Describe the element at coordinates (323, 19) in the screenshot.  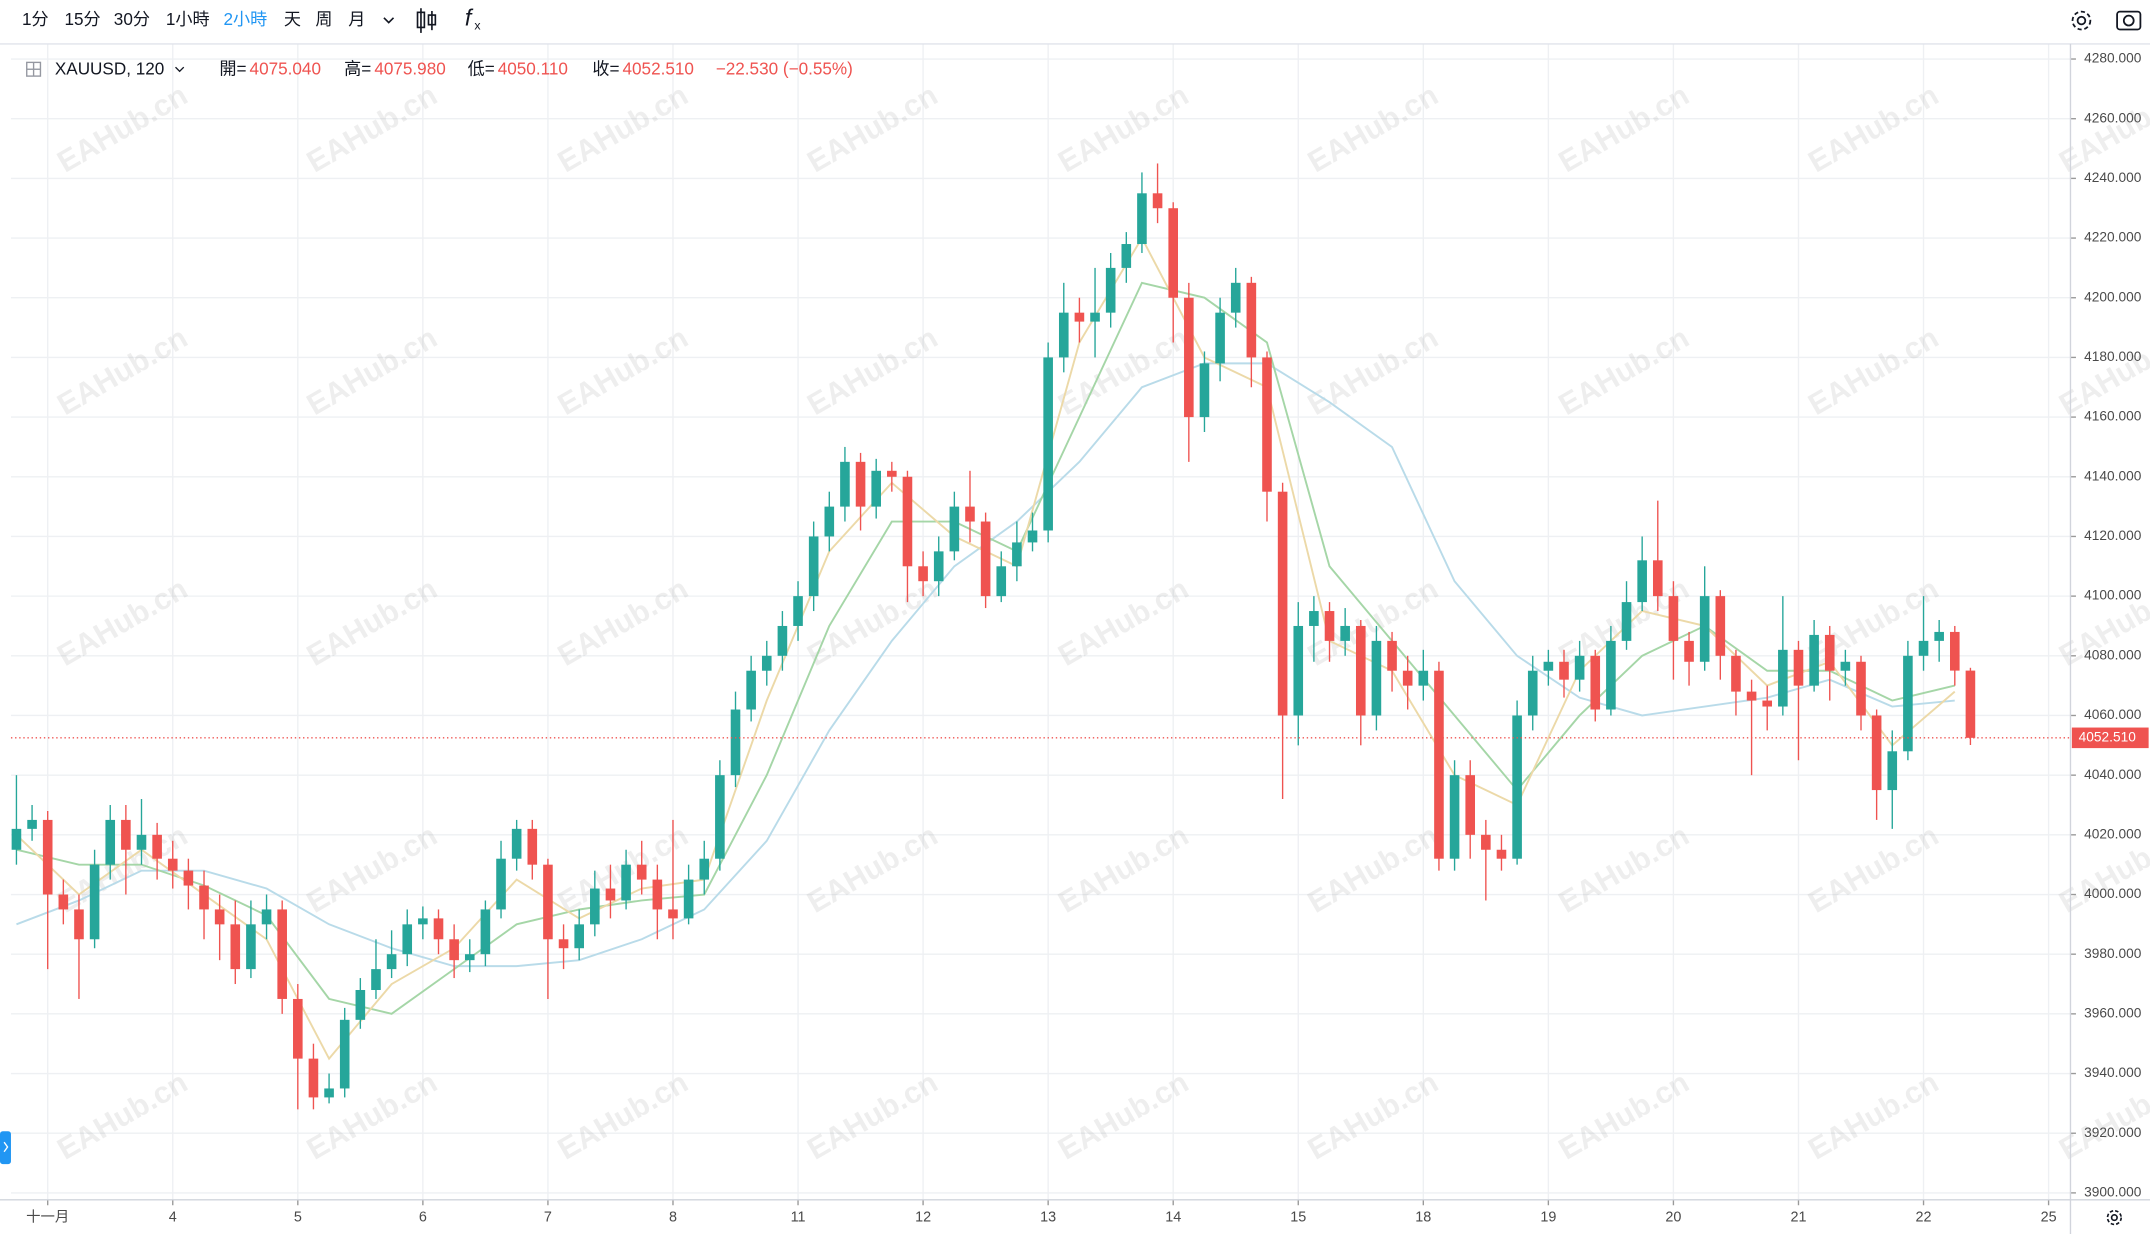
I see `interval-button: 周` at that location.